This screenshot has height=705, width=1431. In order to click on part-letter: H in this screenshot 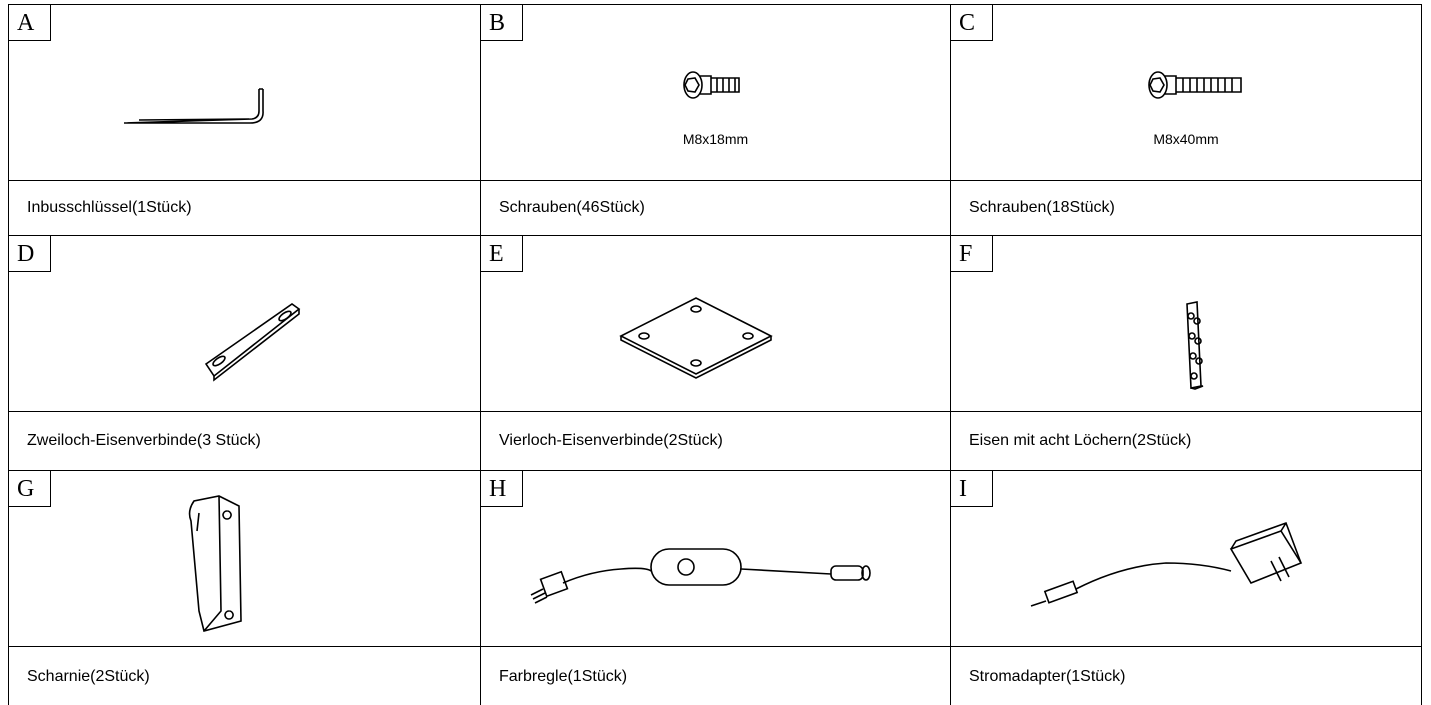, I will do `click(502, 489)`.